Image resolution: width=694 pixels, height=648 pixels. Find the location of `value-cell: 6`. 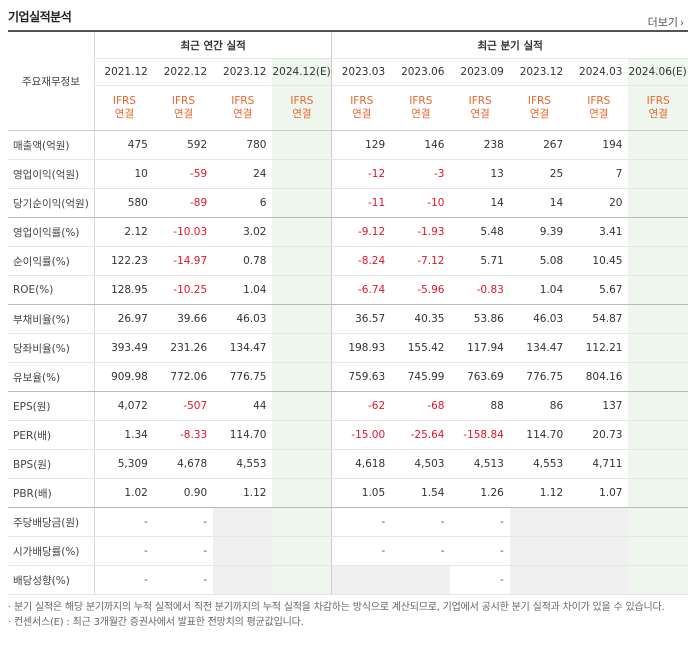

value-cell: 6 is located at coordinates (243, 203).